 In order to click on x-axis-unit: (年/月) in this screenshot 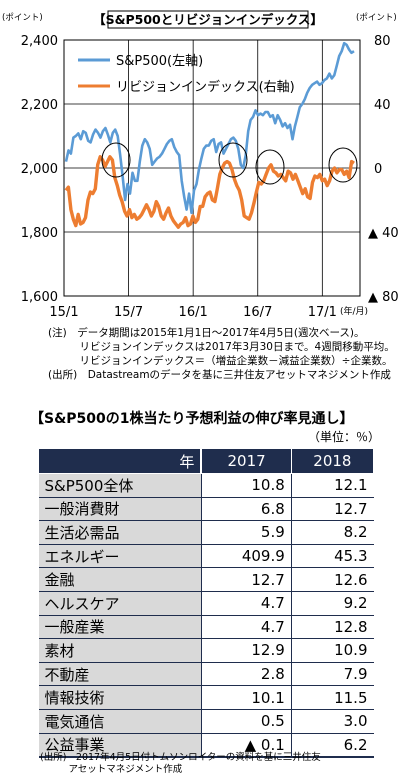, I will do `click(354, 311)`.